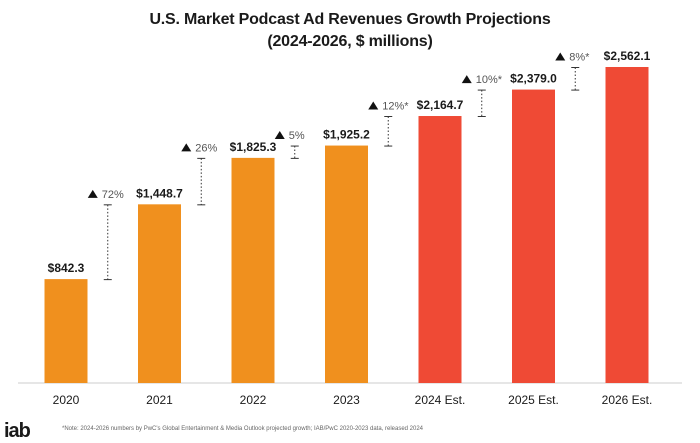 This screenshot has width=700, height=443. I want to click on value-label-5: $2,379.0, so click(533, 79).